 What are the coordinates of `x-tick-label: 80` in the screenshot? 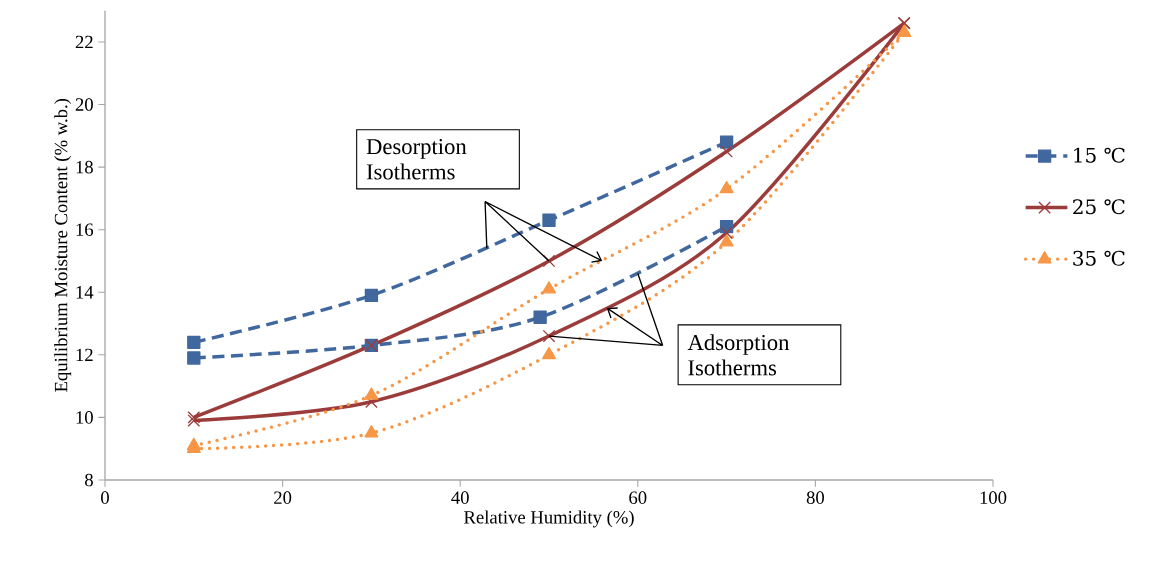 It's located at (815, 497).